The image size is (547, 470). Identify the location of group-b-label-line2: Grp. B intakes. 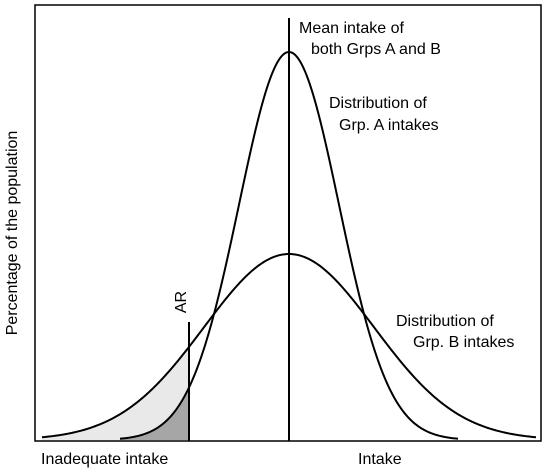
(463, 342).